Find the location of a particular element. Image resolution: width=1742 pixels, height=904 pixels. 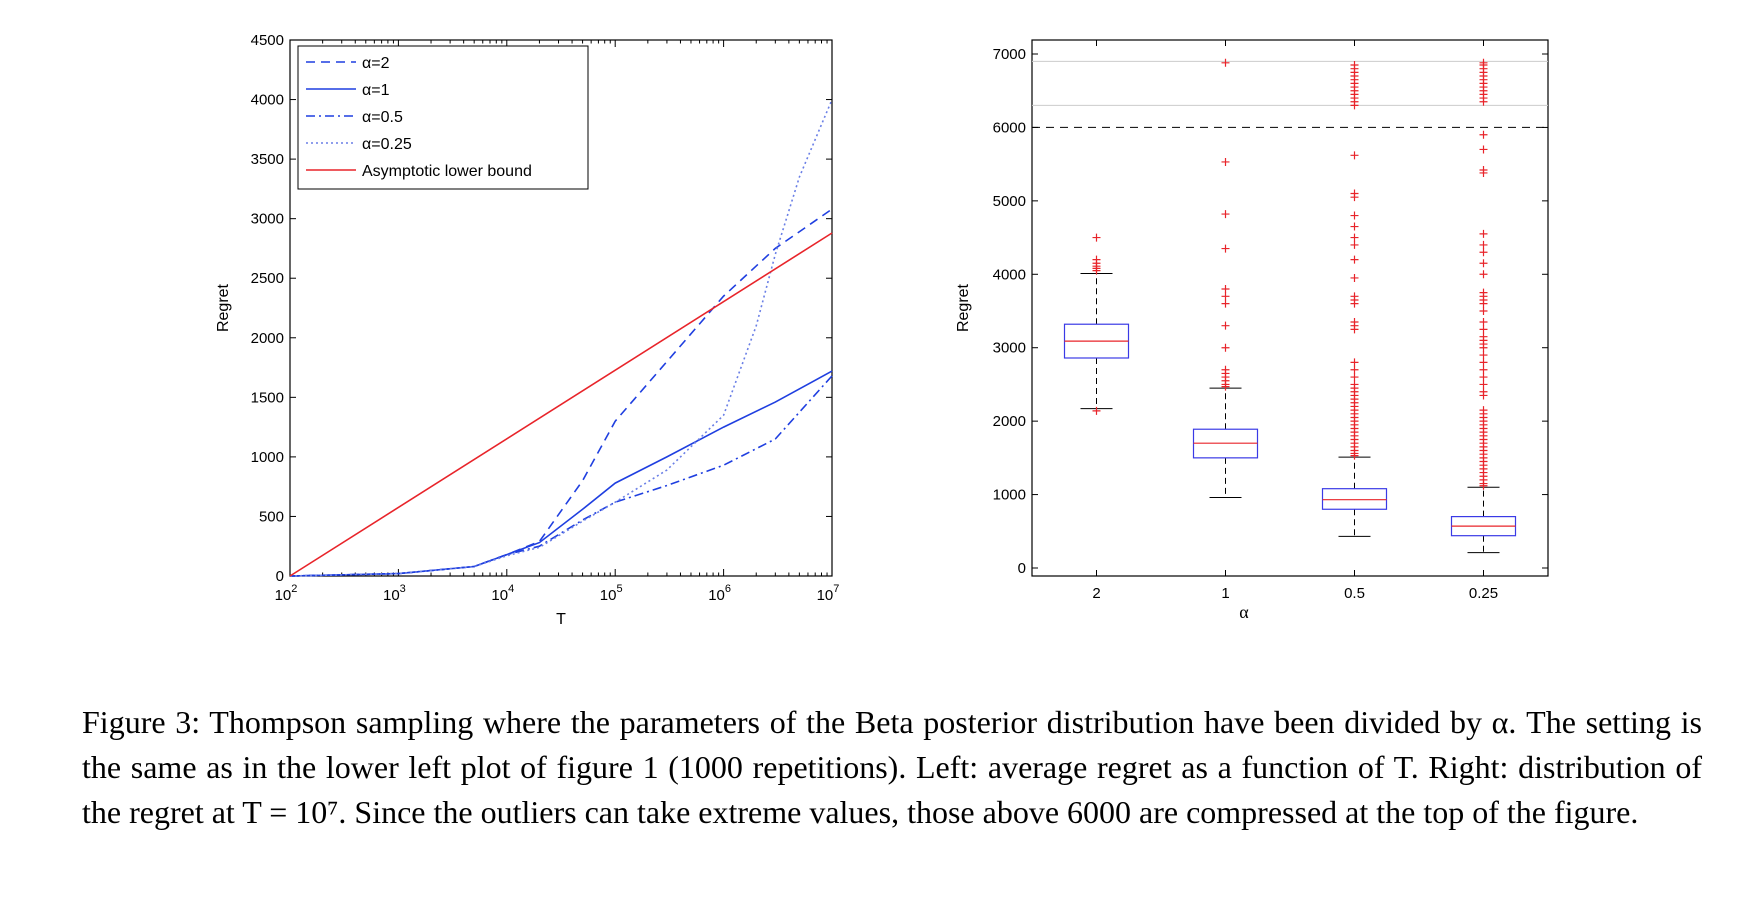

legend-label: Asymptotic lower bound is located at coordinates (447, 171).